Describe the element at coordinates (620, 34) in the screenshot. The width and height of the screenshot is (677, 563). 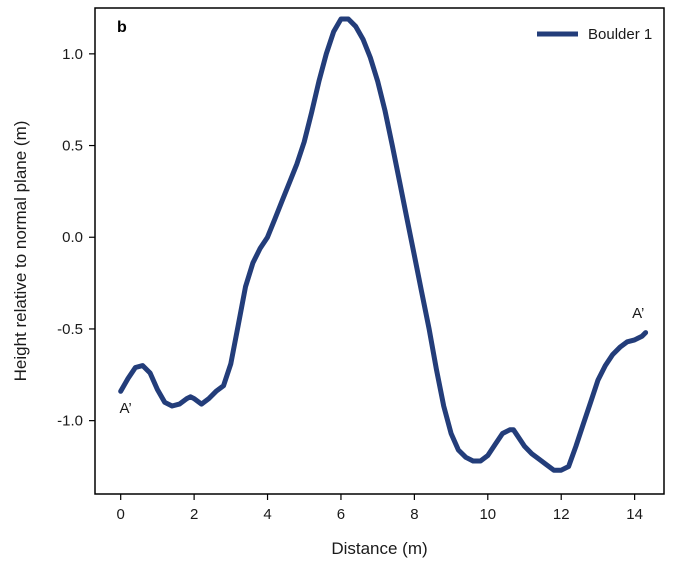
I see `legend-label-boulder-1: Boulder 1` at that location.